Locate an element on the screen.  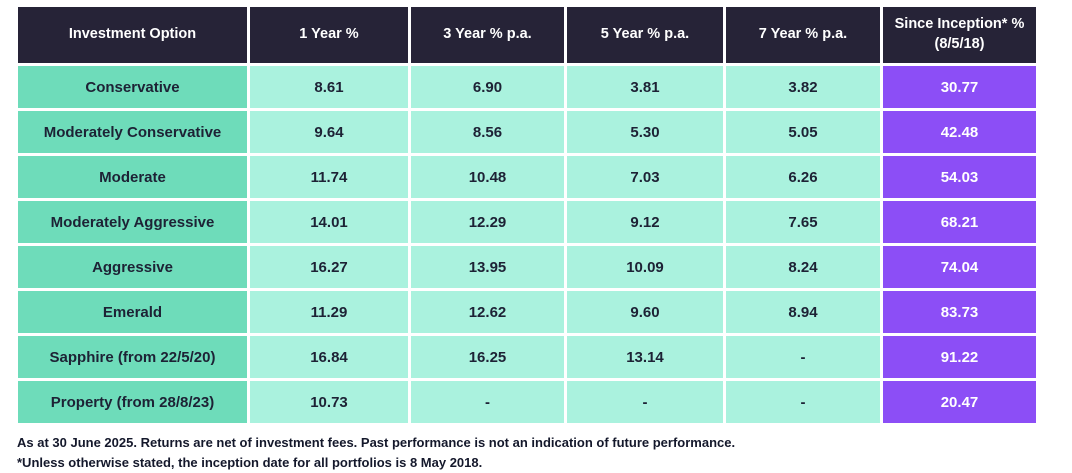
inception-value-cell: 54.03 is located at coordinates (959, 177).